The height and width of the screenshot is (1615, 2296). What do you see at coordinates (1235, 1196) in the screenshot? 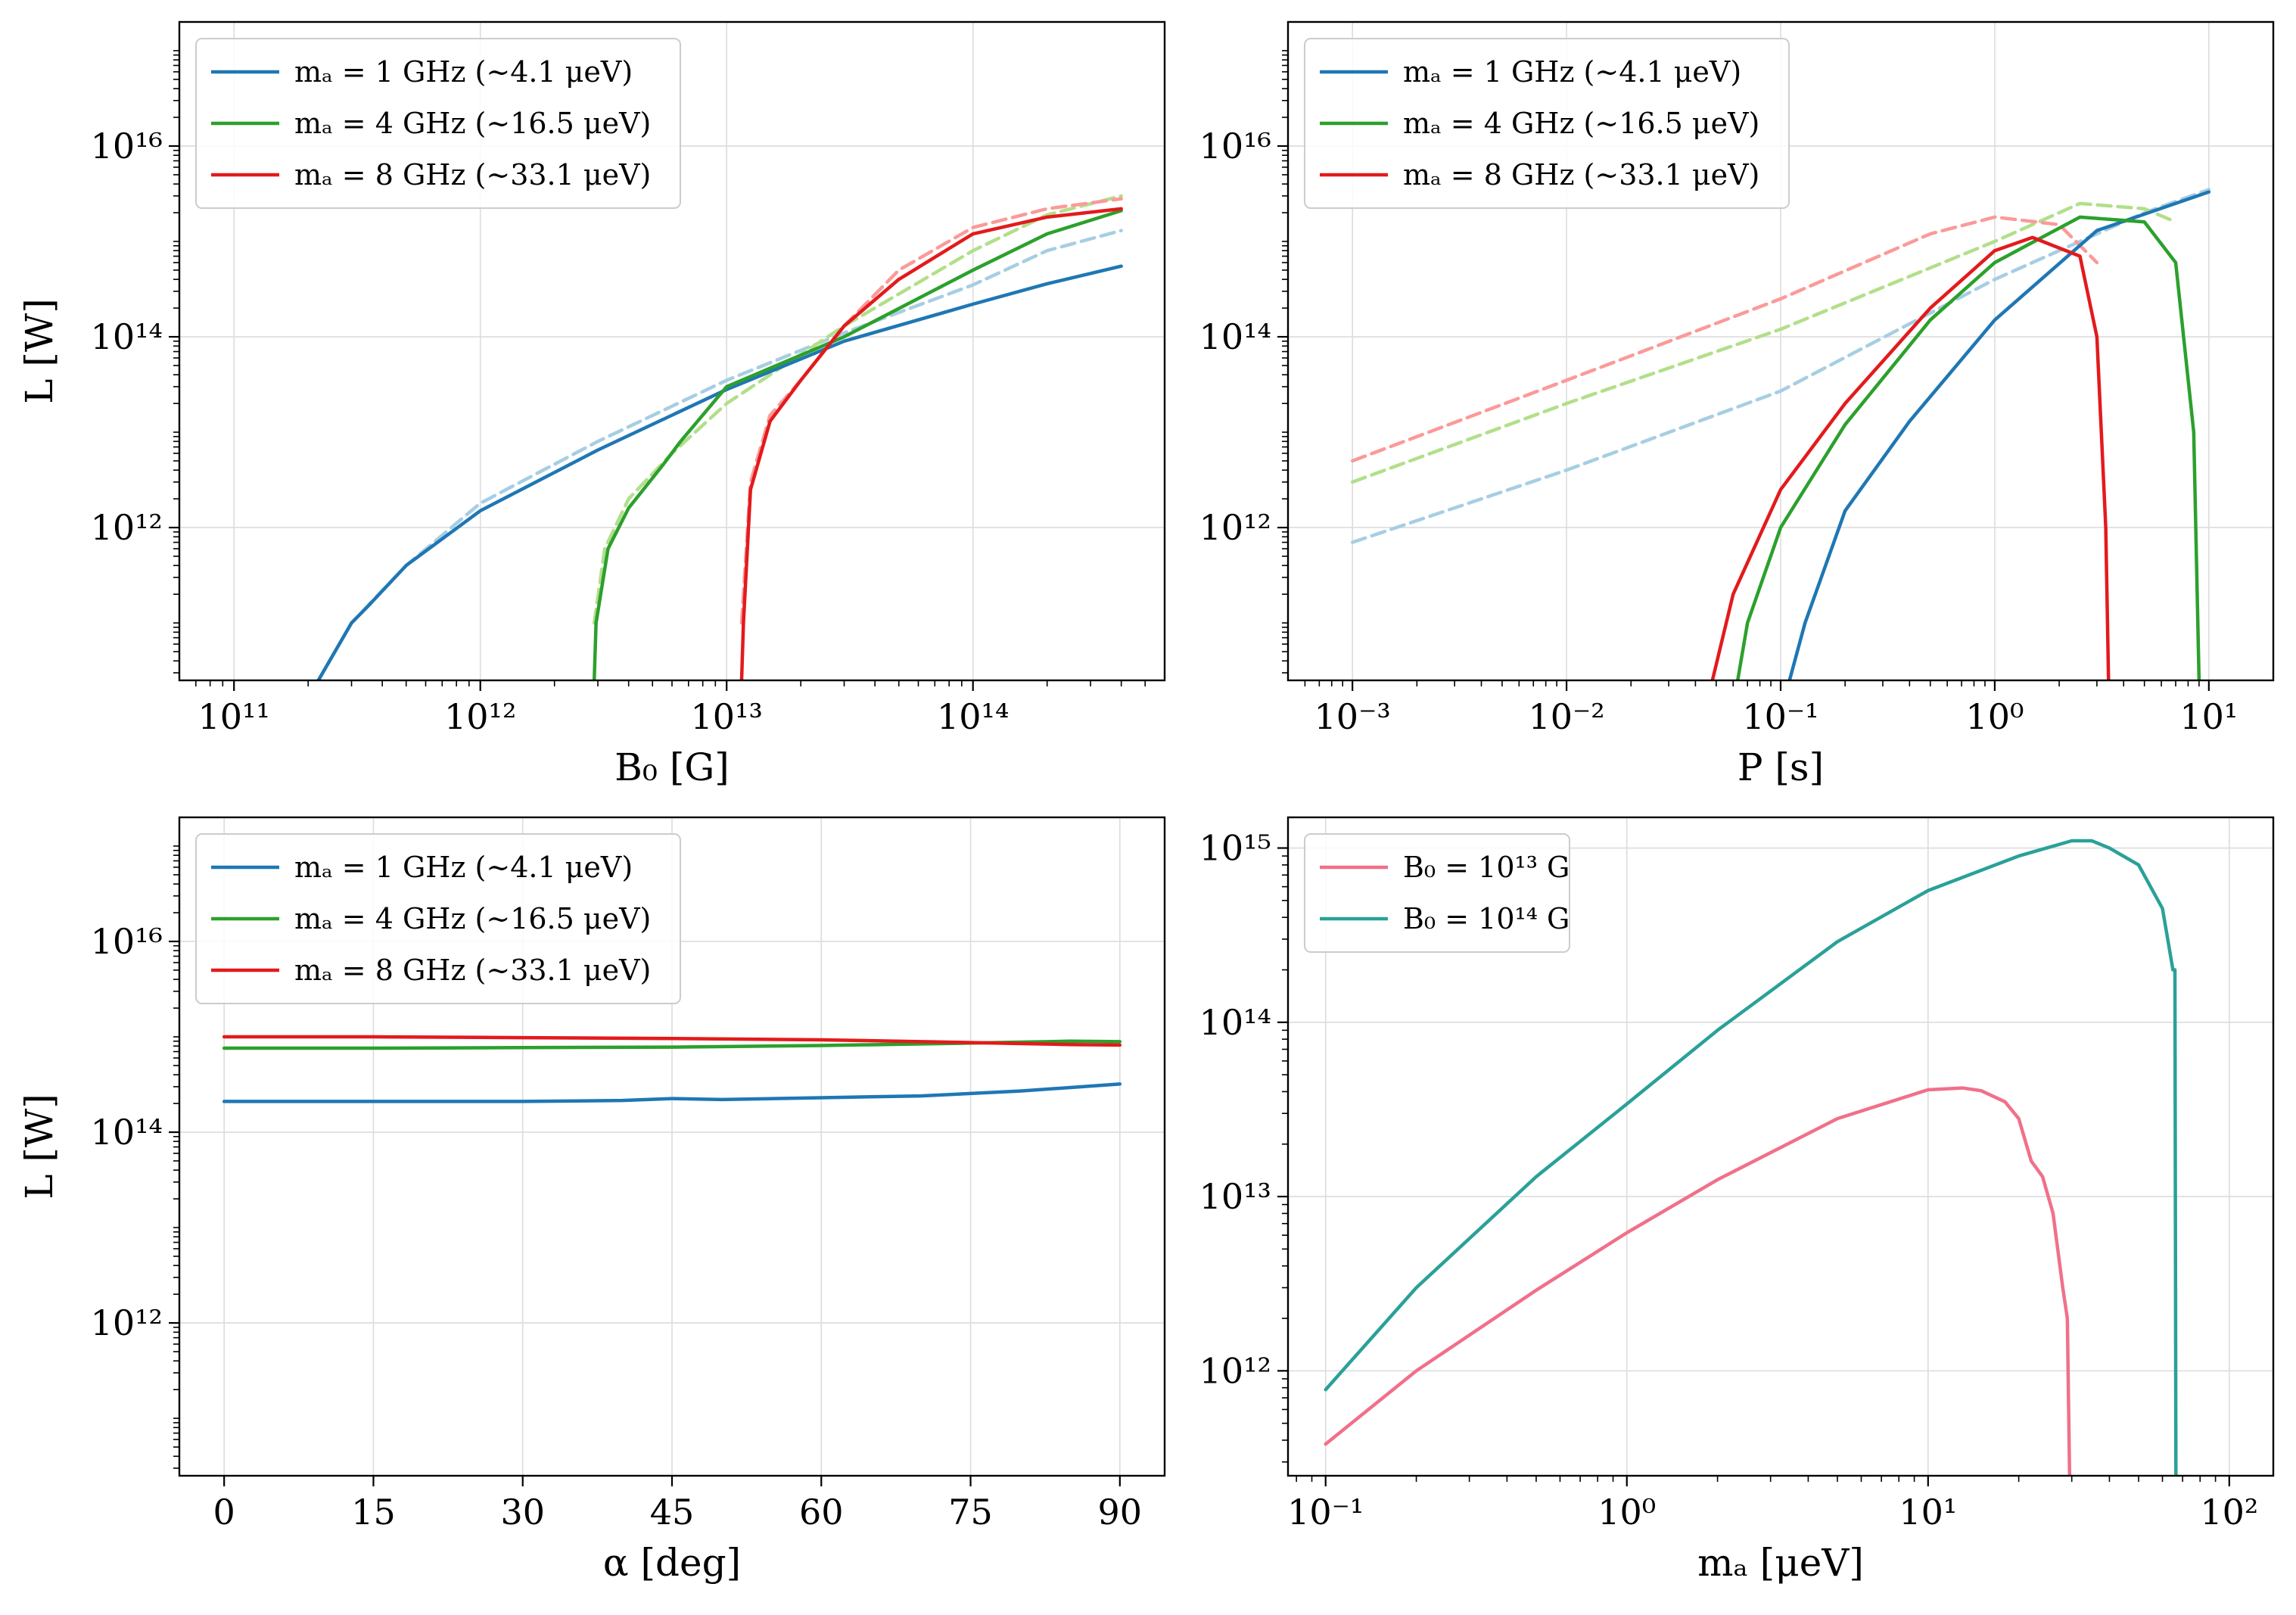
I see `y-tick-label: 10¹³` at bounding box center [1235, 1196].